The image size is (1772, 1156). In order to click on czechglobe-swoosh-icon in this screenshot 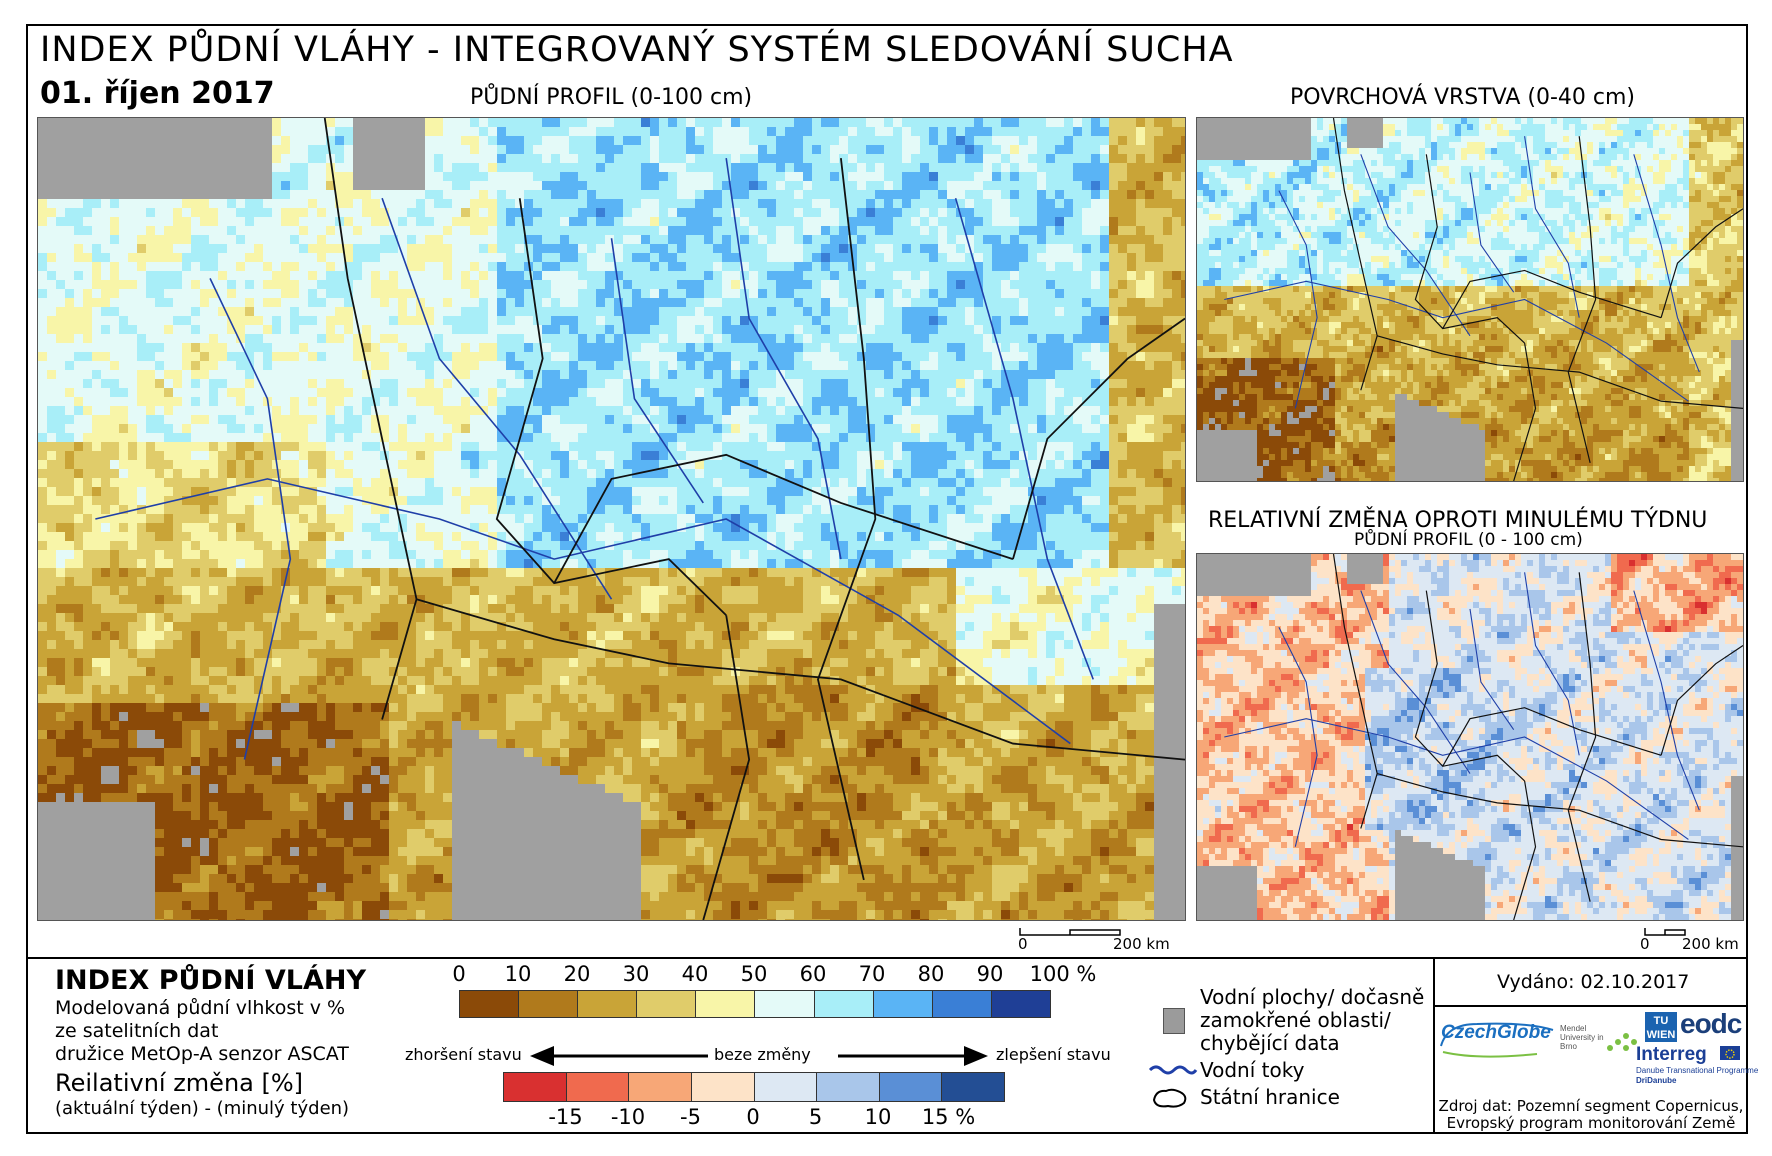, I will do `click(1497, 1040)`.